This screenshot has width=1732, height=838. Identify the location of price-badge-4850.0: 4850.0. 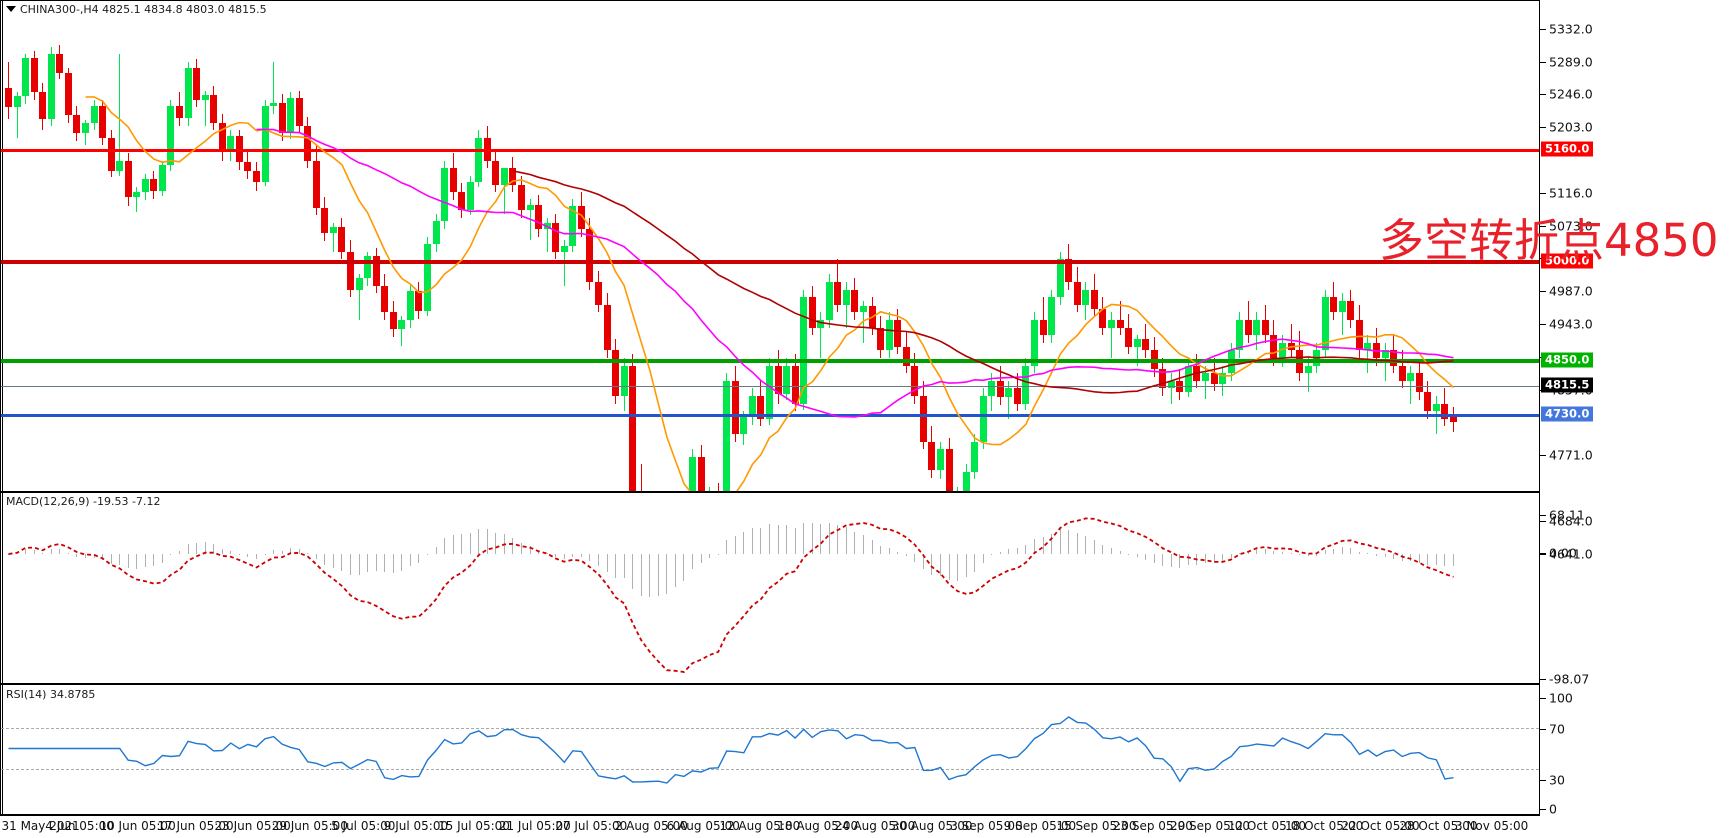
(1567, 360).